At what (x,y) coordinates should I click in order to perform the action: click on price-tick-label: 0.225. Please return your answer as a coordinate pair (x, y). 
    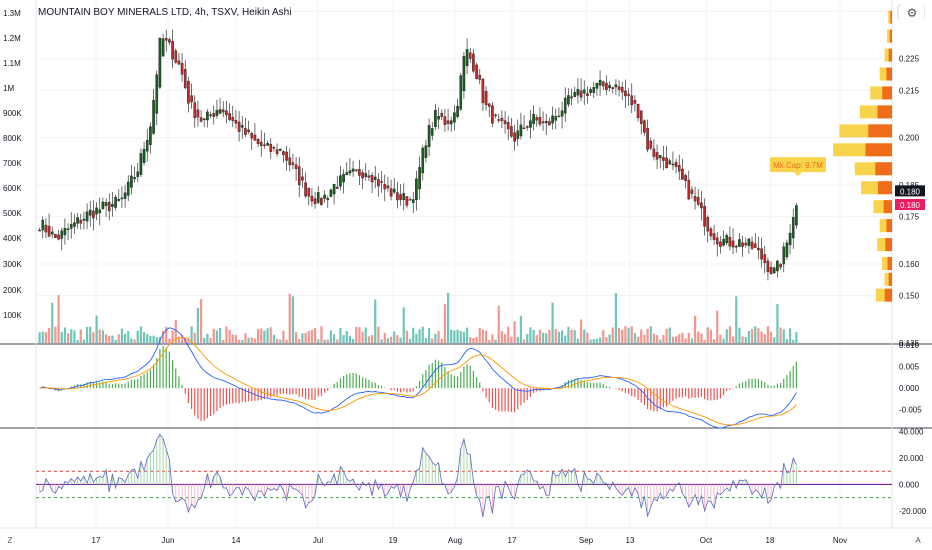
    Looking at the image, I should click on (909, 59).